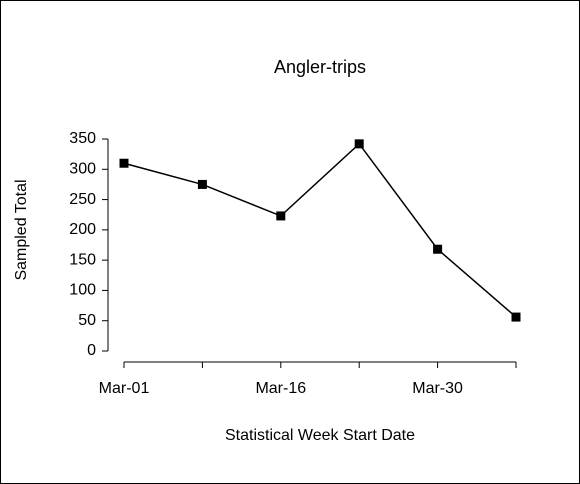 This screenshot has height=484, width=580. I want to click on x-tick-label: Mar-30, so click(437, 388).